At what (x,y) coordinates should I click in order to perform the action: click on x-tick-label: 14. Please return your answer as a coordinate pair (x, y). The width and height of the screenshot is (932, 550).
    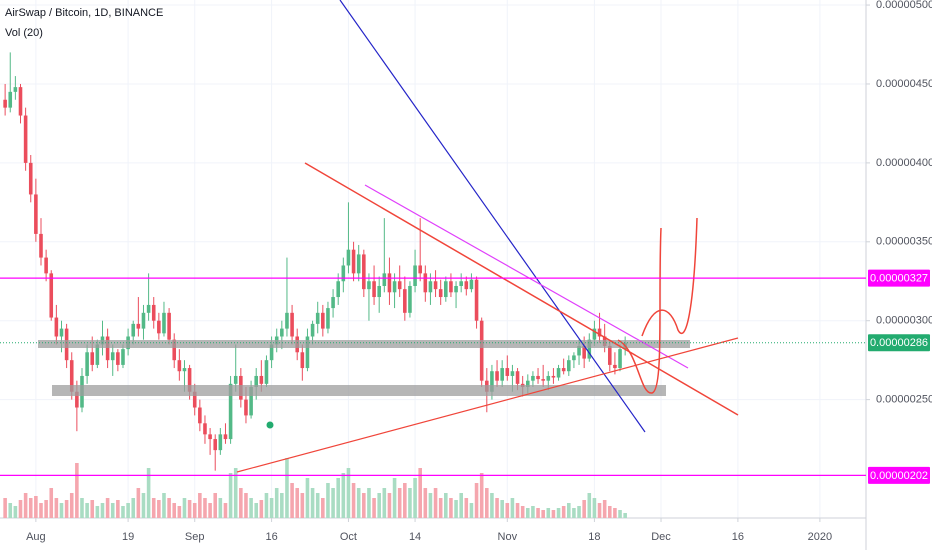
    Looking at the image, I should click on (415, 537).